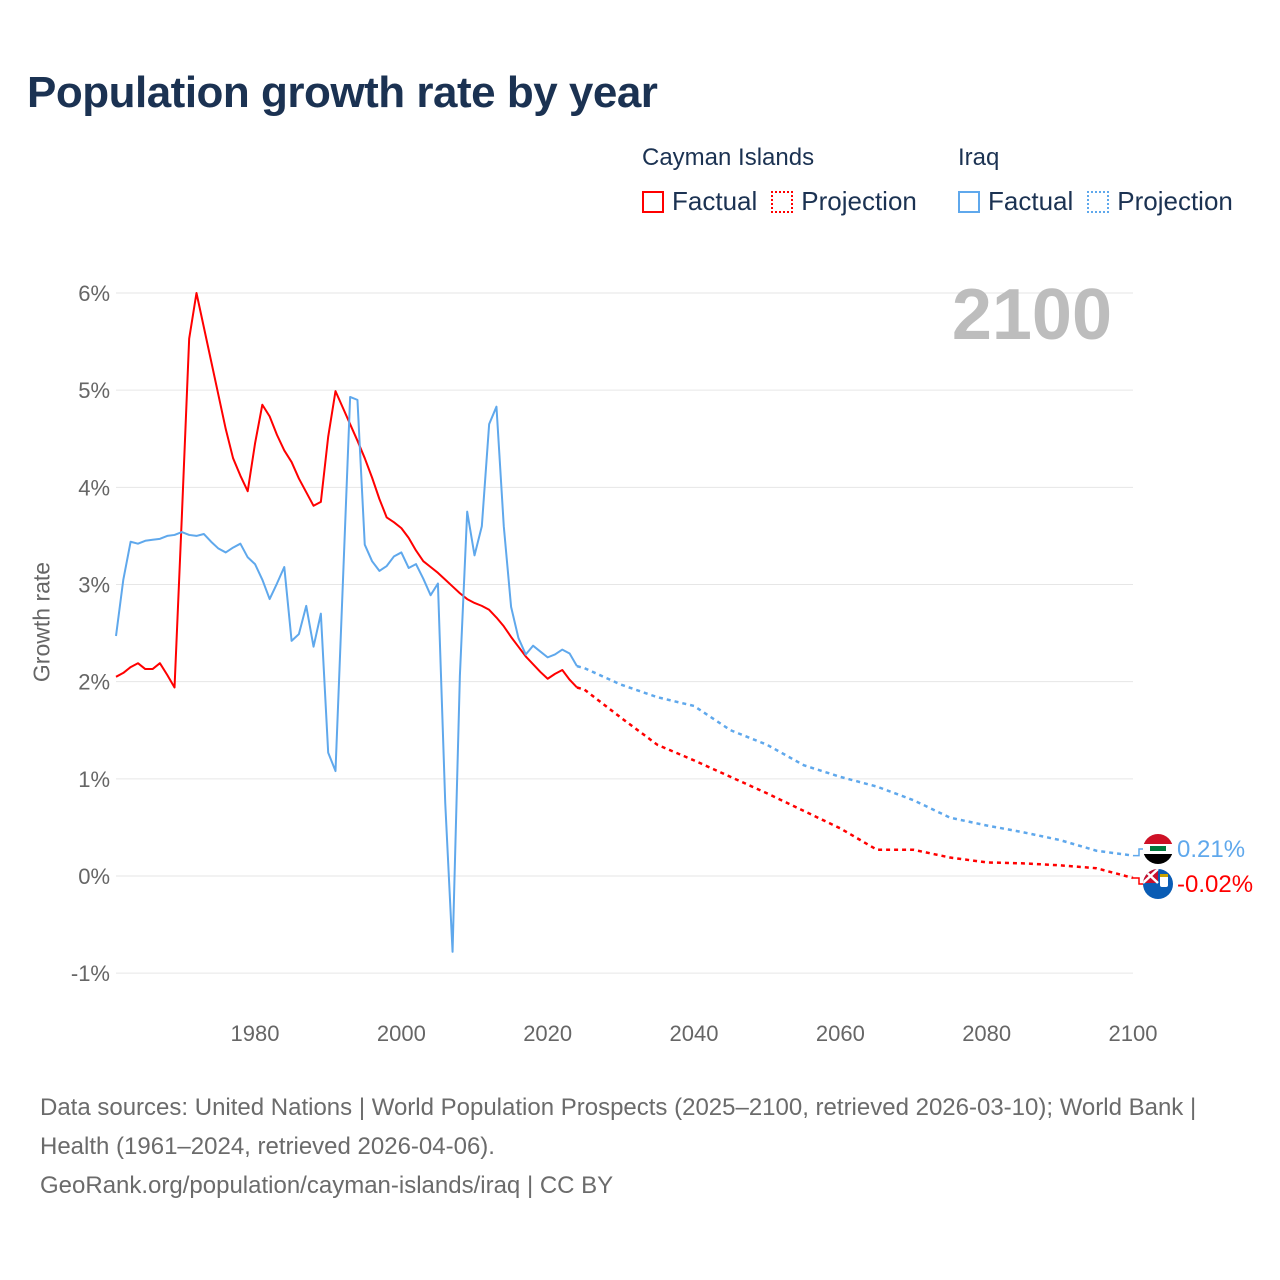 Image resolution: width=1280 pixels, height=1280 pixels. What do you see at coordinates (94, 682) in the screenshot?
I see `y-tick-label: 2%` at bounding box center [94, 682].